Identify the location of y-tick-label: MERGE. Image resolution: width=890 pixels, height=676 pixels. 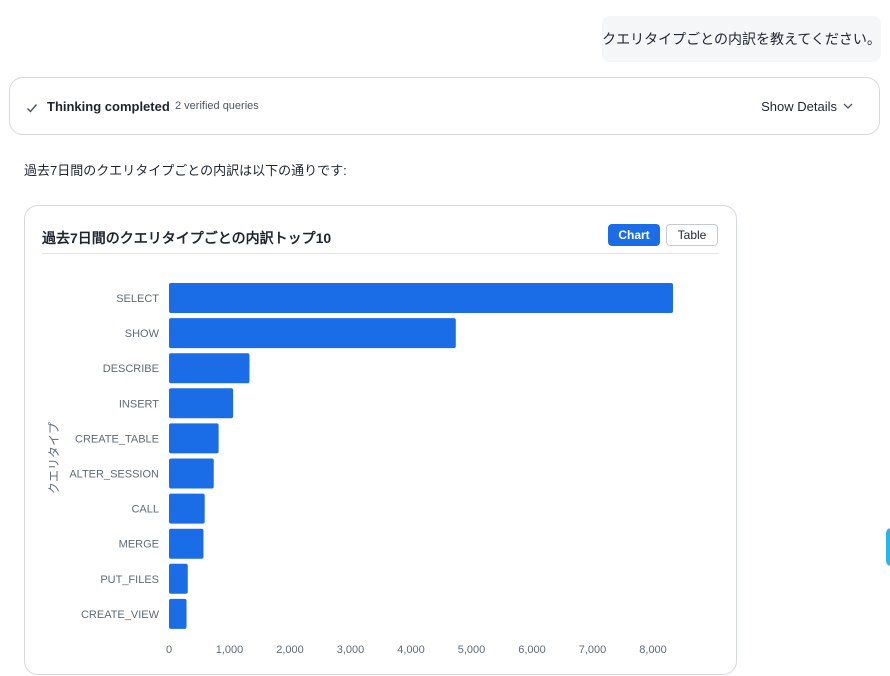
(139, 545).